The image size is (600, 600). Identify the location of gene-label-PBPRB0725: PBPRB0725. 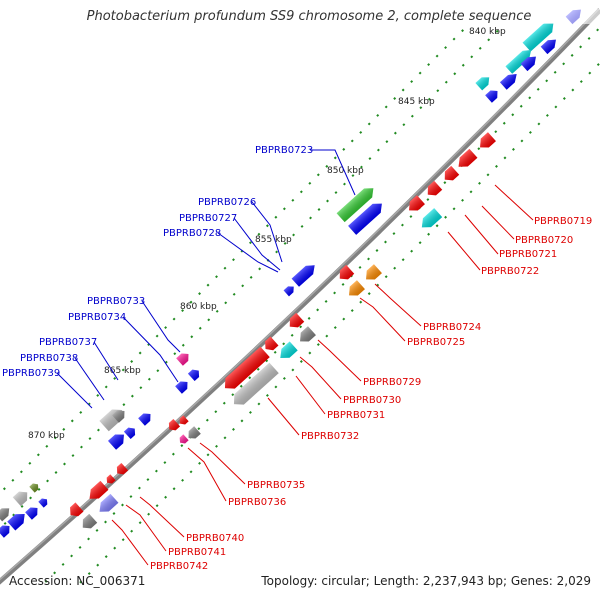
(436, 342).